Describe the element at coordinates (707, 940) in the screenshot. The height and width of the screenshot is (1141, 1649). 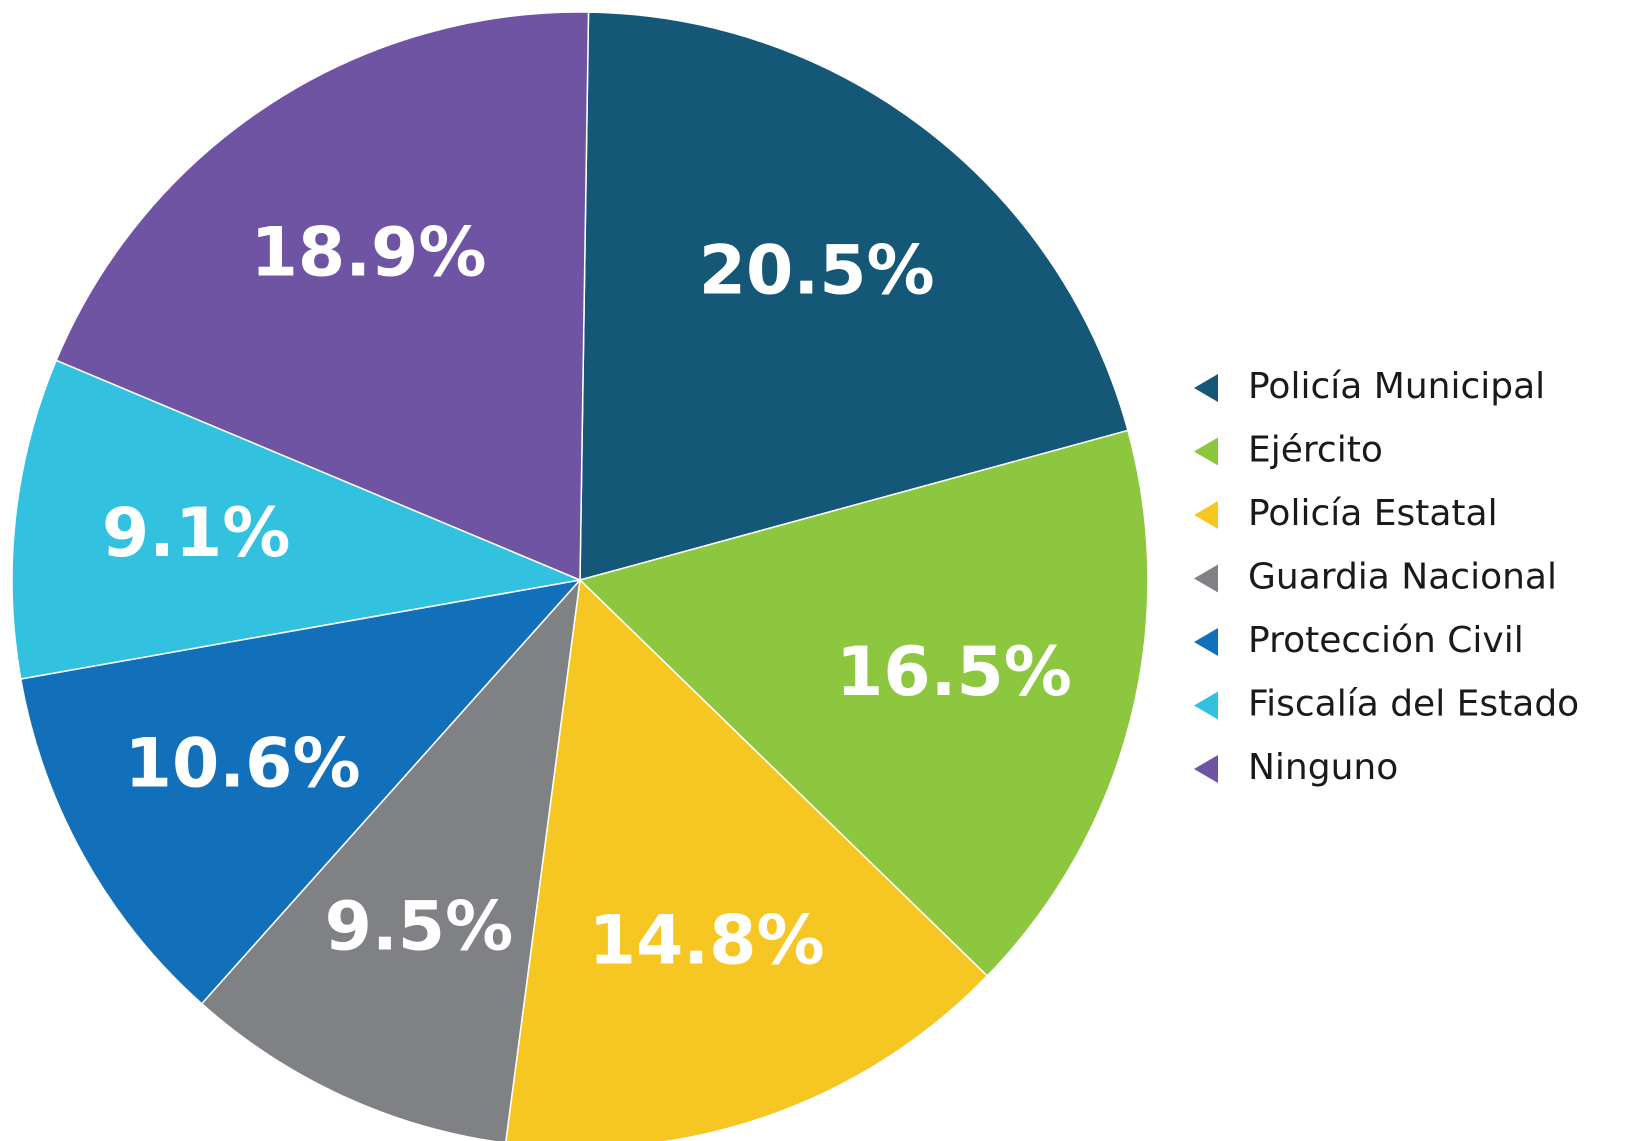
I see `value-label: 14.8%` at that location.